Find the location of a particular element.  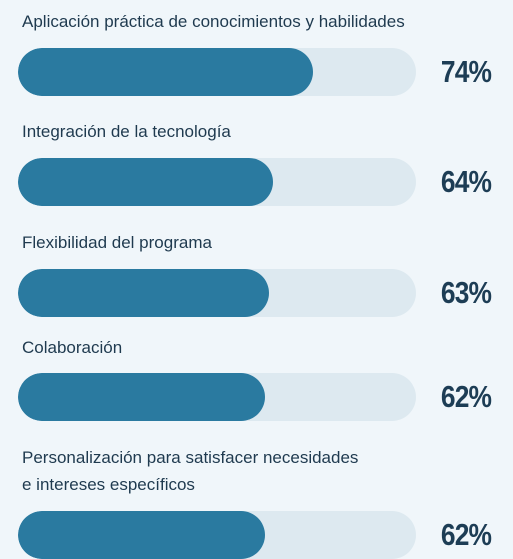

value-label: 63% is located at coordinates (466, 292).